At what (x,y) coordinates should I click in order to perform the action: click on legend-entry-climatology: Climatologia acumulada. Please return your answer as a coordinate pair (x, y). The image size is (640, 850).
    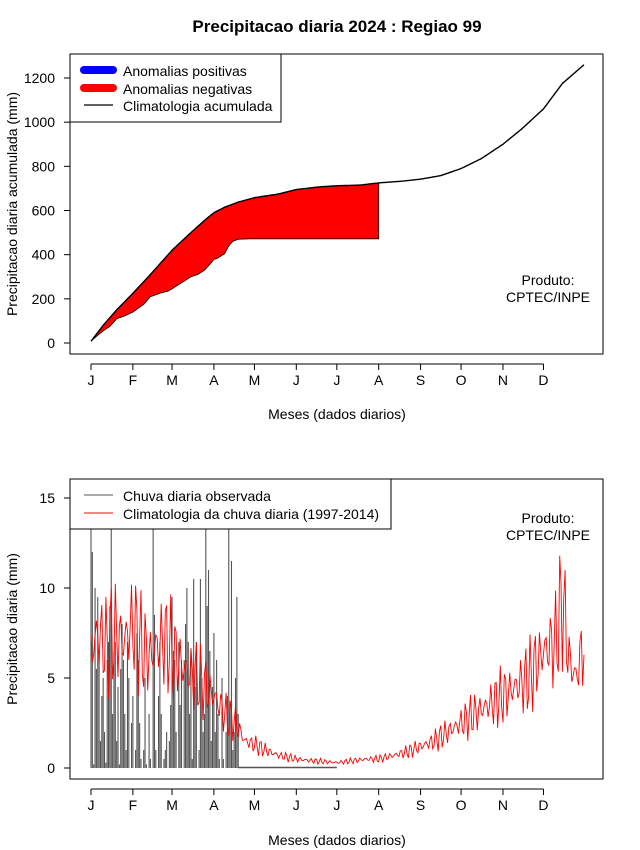
    Looking at the image, I should click on (198, 106).